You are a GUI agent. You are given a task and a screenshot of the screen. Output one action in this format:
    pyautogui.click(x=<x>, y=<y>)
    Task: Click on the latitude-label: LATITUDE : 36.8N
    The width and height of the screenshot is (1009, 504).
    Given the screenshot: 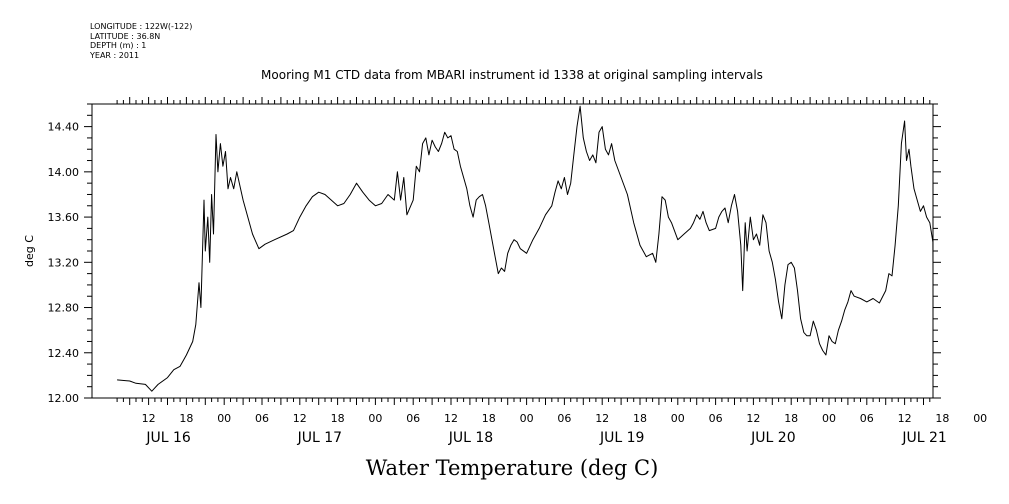 What is the action you would take?
    pyautogui.click(x=125, y=36)
    